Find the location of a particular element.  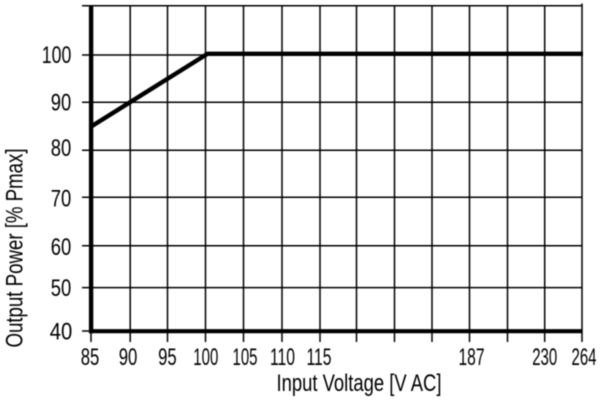

svg-text: 105 is located at coordinates (245, 357).